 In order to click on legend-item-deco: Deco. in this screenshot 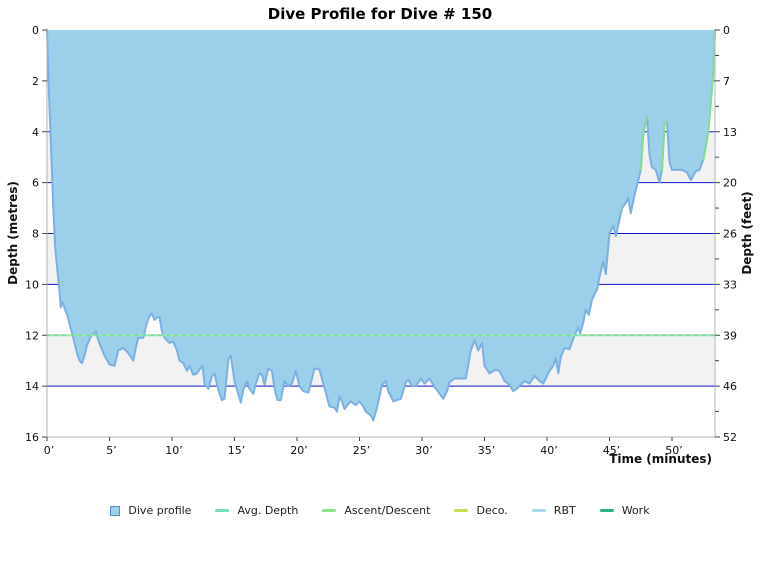, I will do `click(481, 510)`.